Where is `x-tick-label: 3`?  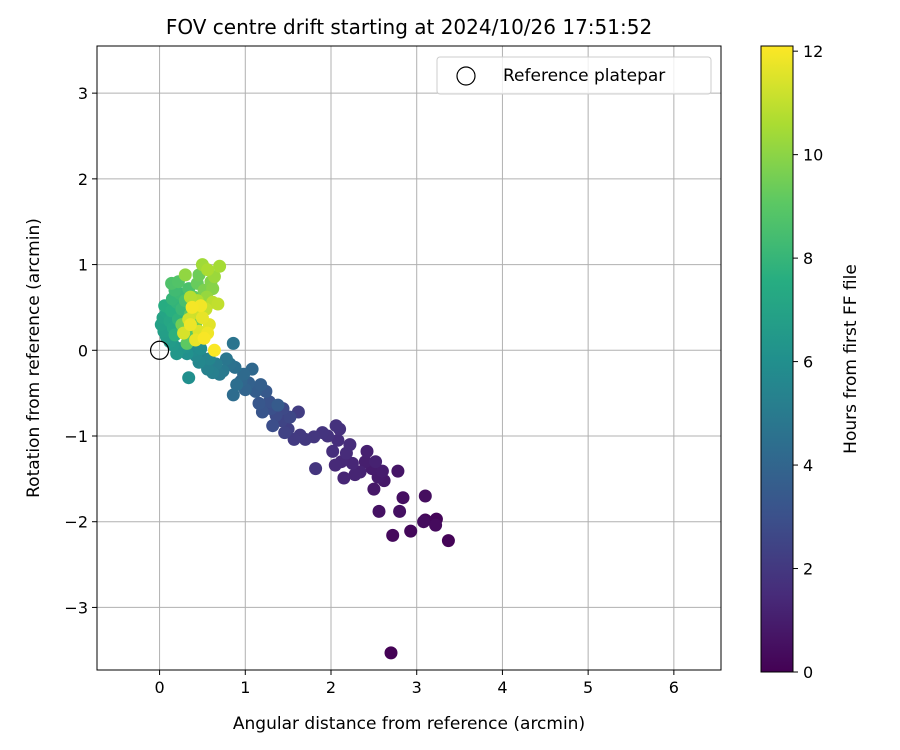 x-tick-label: 3 is located at coordinates (417, 687).